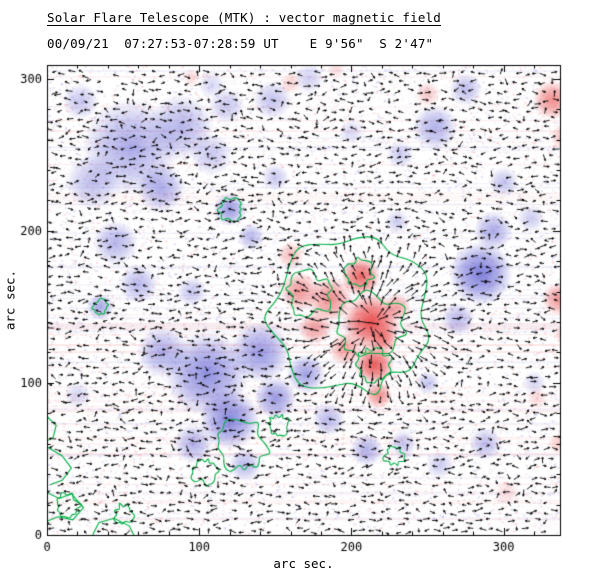 This screenshot has height=585, width=612. Describe the element at coordinates (10, 300) in the screenshot. I see `y-axis-label: arc sec.` at that location.